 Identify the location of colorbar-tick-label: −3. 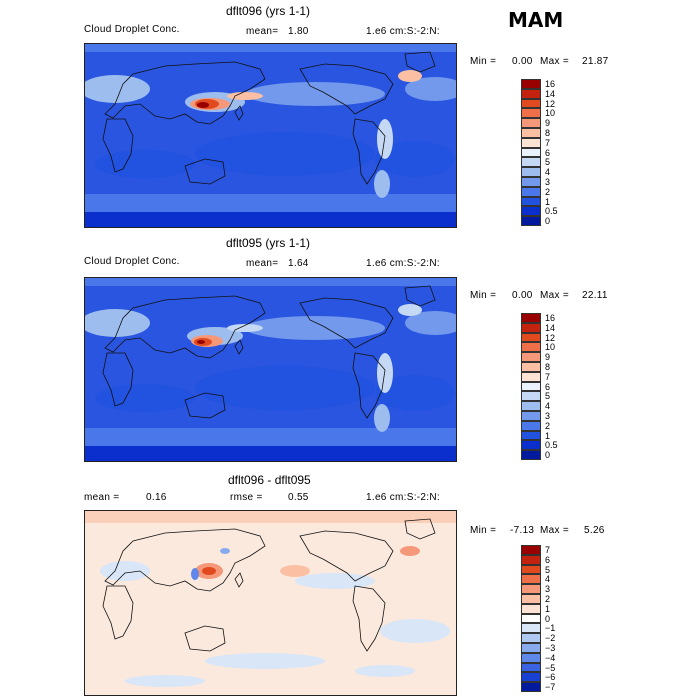
(550, 648).